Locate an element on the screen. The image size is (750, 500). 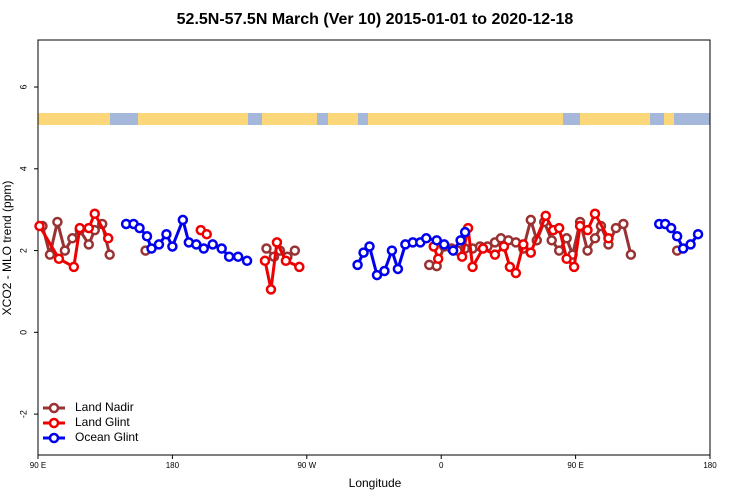
y-tick-label: 6 is located at coordinates (23, 87).